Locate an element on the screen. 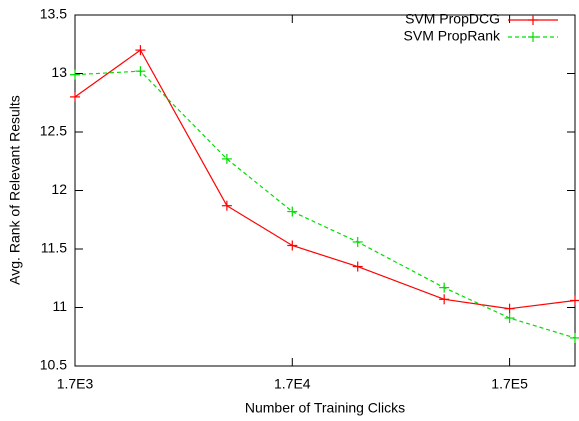 The height and width of the screenshot is (421, 579). y-tick-label: 10.5 is located at coordinates (53, 365).